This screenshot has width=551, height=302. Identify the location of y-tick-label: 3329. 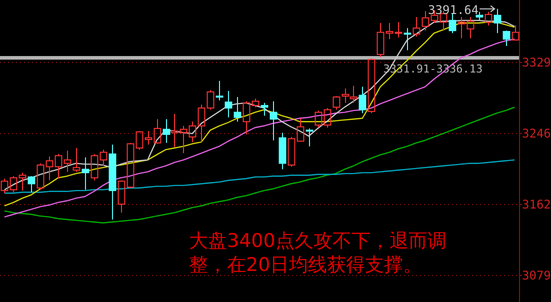
(536, 63).